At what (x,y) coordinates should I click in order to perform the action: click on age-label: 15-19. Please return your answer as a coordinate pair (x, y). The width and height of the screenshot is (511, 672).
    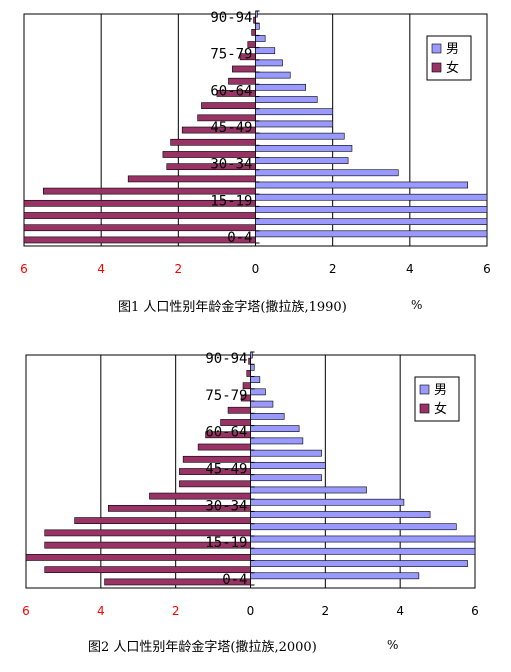
    Looking at the image, I should click on (226, 543).